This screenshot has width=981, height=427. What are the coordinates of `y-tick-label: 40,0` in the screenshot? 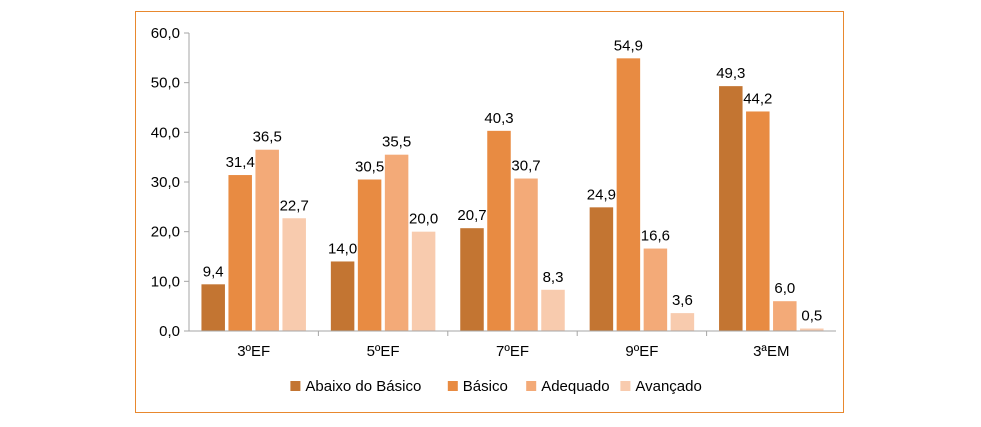 It's located at (165, 132).